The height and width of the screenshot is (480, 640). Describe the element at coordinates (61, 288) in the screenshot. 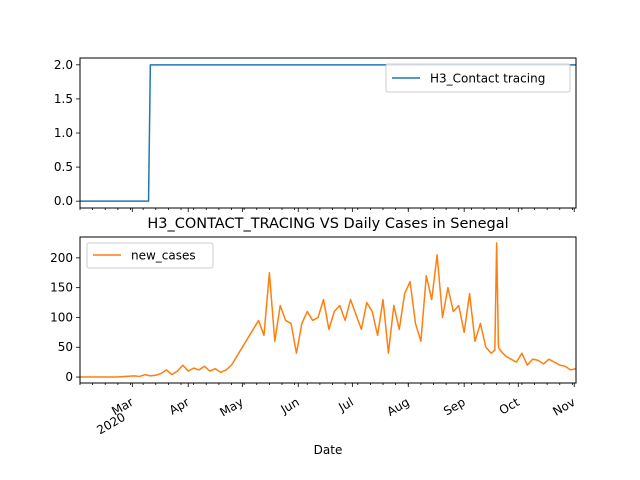

I see `bottom-y-tick-label: 150` at that location.